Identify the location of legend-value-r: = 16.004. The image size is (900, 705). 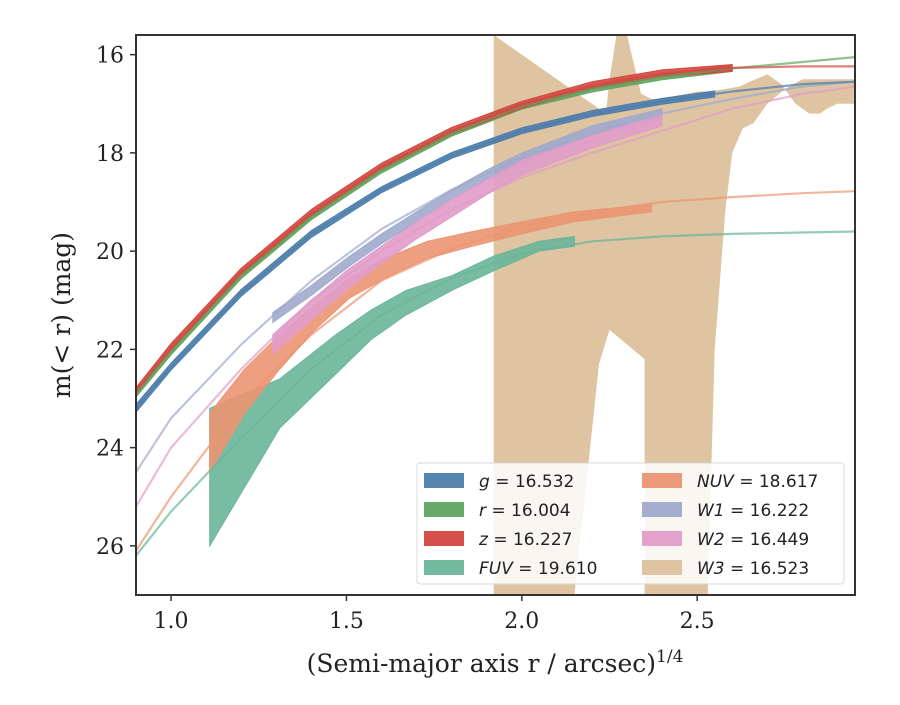
(528, 511).